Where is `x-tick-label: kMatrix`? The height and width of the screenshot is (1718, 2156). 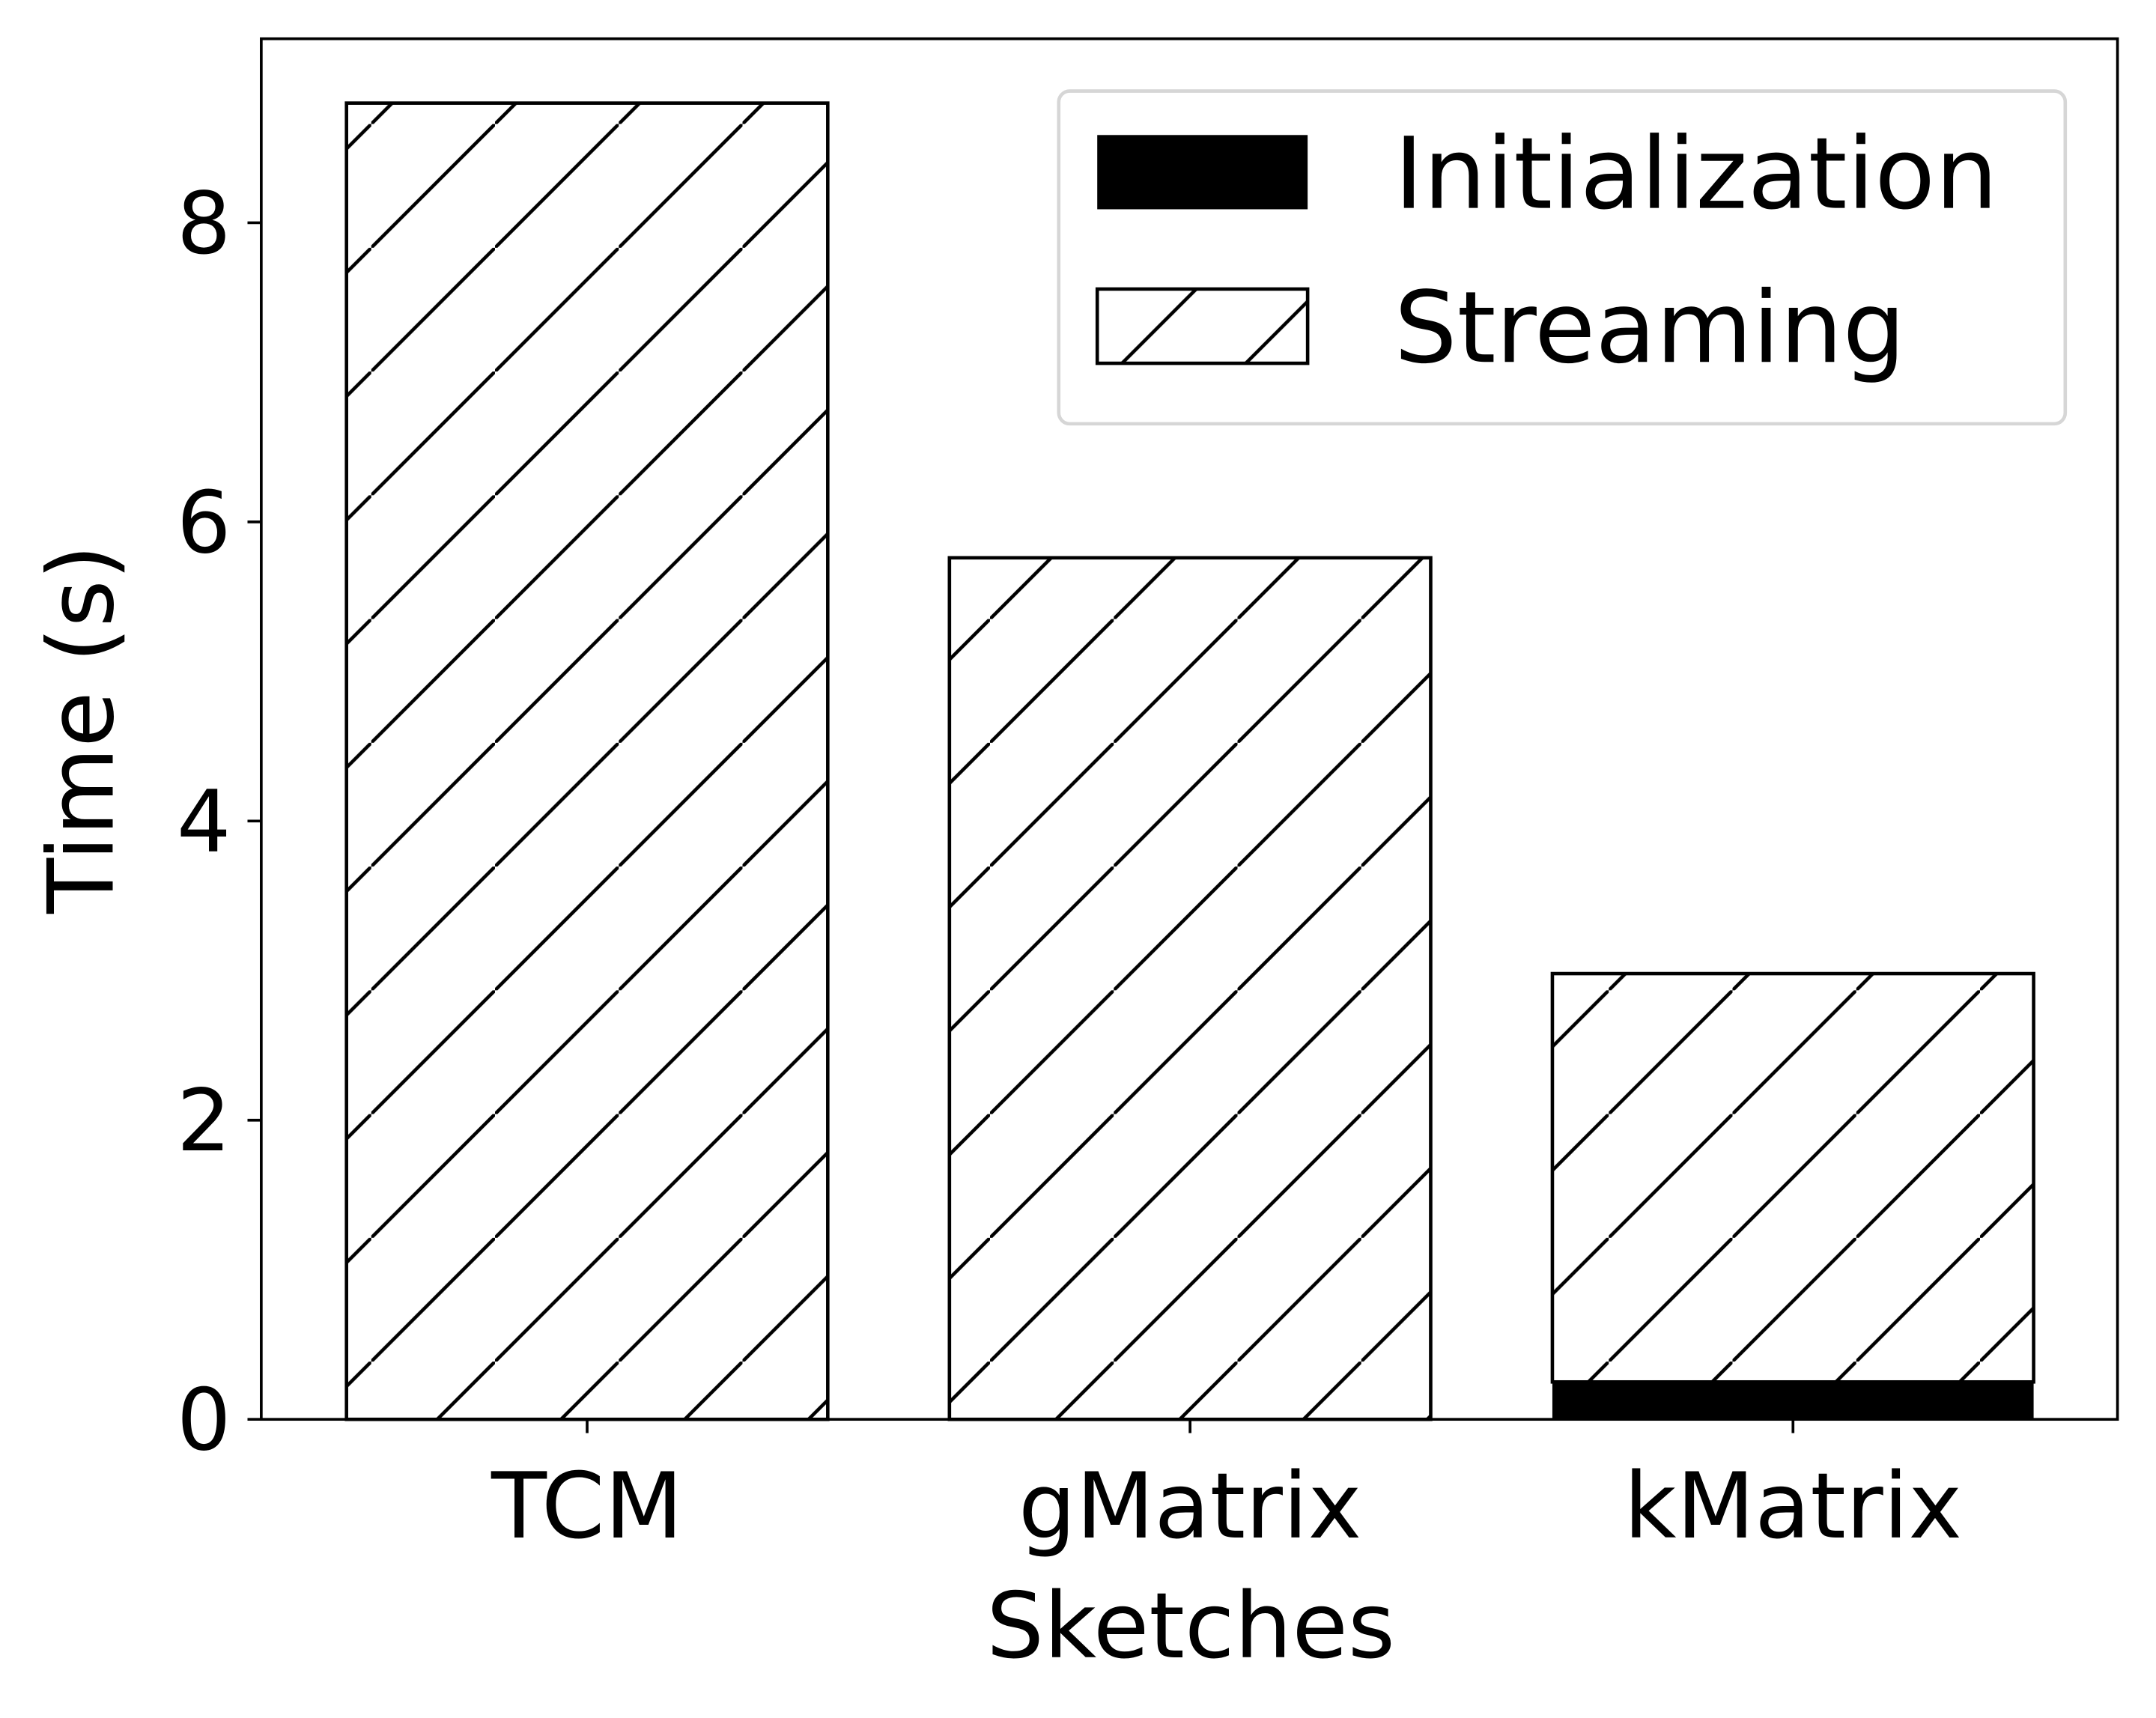 x-tick-label: kMatrix is located at coordinates (1793, 1506).